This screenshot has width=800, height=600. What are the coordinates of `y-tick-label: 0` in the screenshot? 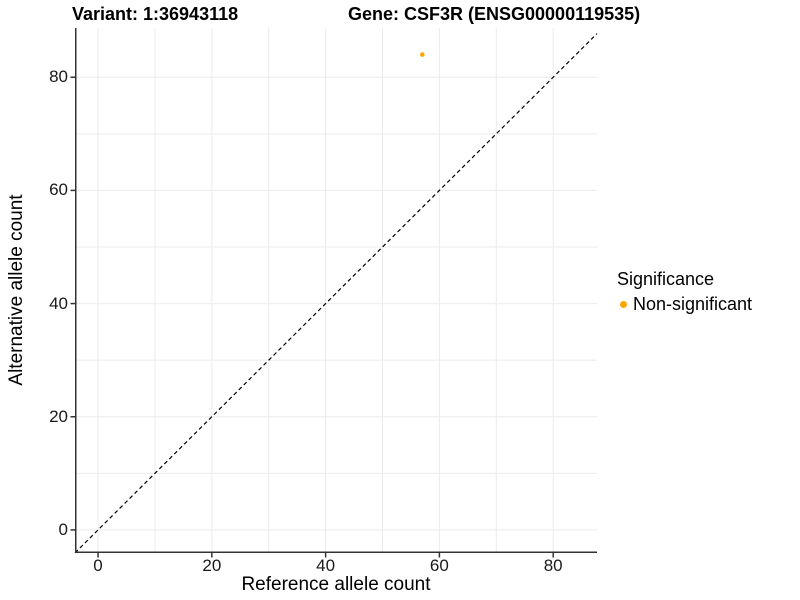 It's located at (63, 529).